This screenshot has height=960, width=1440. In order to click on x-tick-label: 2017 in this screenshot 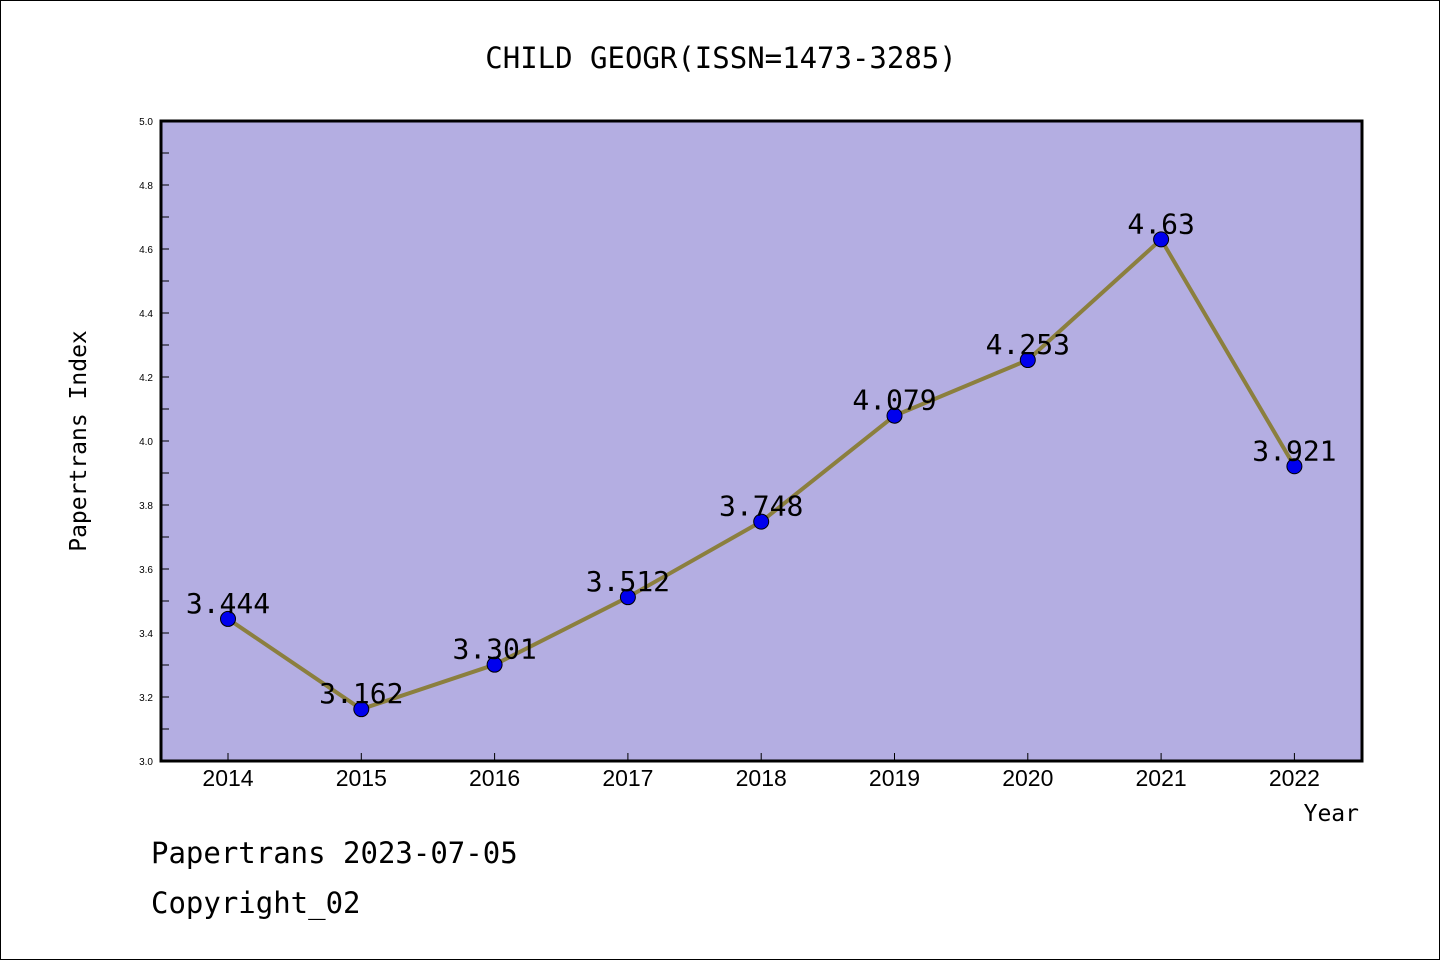, I will do `click(627, 778)`.